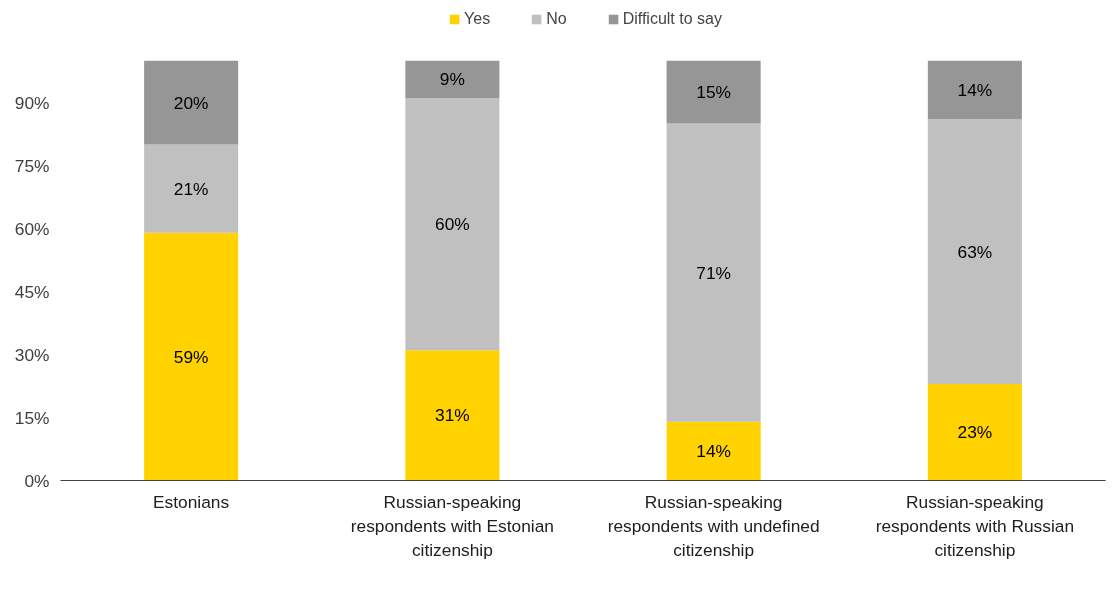 The height and width of the screenshot is (608, 1115). Describe the element at coordinates (452, 525) in the screenshot. I see `x-tick-label: Russian-speaking respondents with Estonian citizenship` at that location.